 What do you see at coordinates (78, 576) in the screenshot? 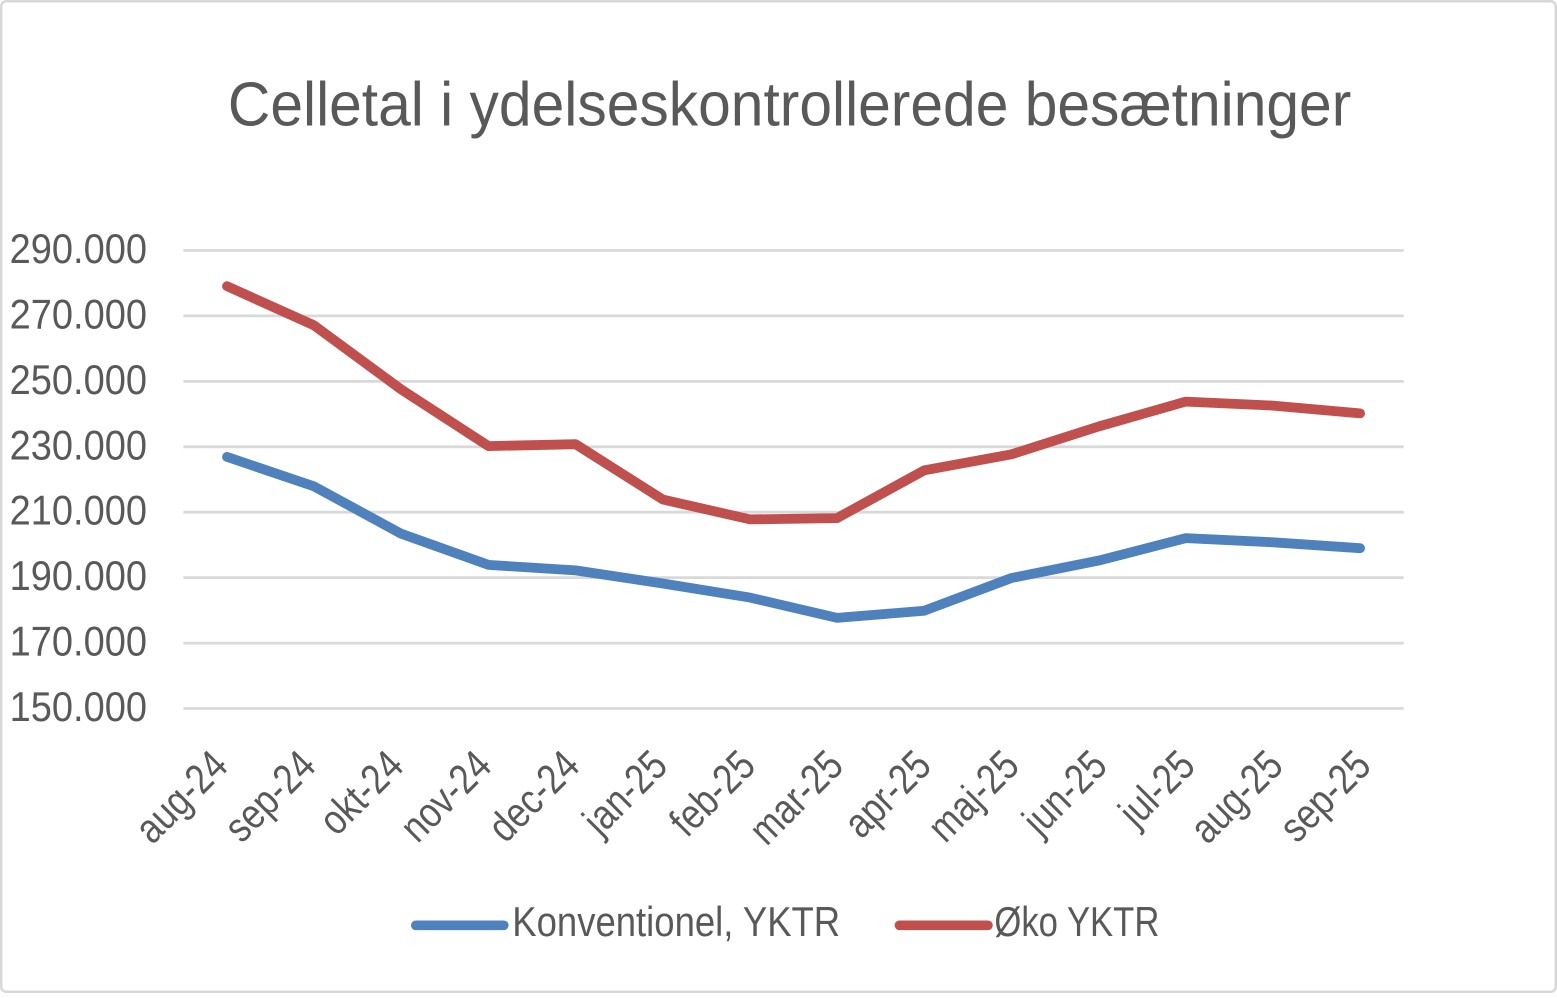
I see `svg-text: 190.000` at bounding box center [78, 576].